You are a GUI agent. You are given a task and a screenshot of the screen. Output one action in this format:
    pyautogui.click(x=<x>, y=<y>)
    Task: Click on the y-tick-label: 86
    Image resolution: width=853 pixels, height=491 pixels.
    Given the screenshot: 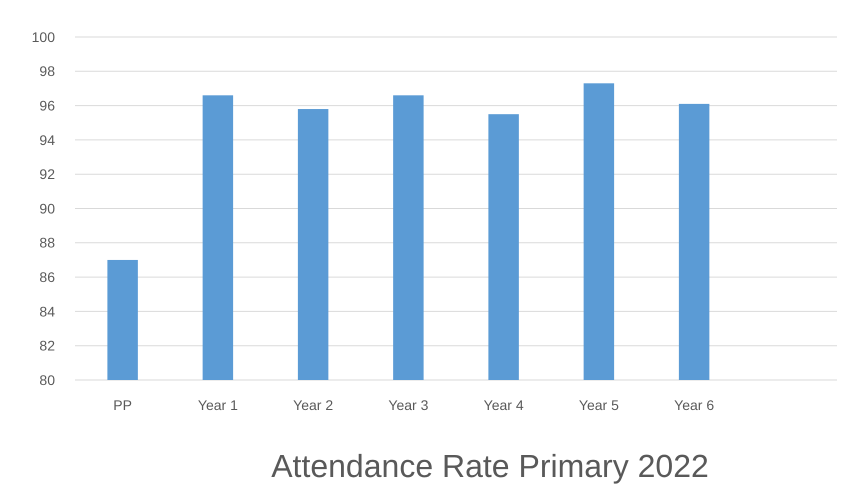 What is the action you would take?
    pyautogui.click(x=47, y=277)
    